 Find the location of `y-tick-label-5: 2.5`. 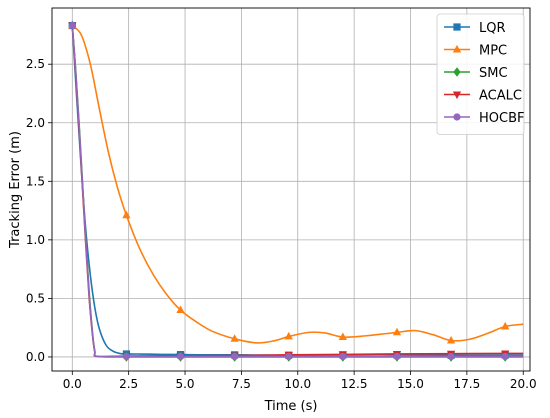

y-tick-label-5: 2.5 is located at coordinates (35, 64).